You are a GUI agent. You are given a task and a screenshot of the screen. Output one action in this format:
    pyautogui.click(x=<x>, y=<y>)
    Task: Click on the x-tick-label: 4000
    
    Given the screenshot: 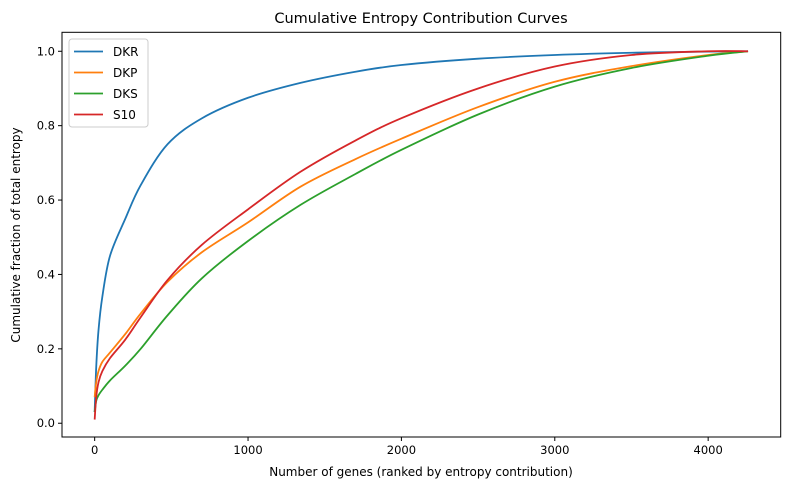 What is the action you would take?
    pyautogui.click(x=708, y=450)
    